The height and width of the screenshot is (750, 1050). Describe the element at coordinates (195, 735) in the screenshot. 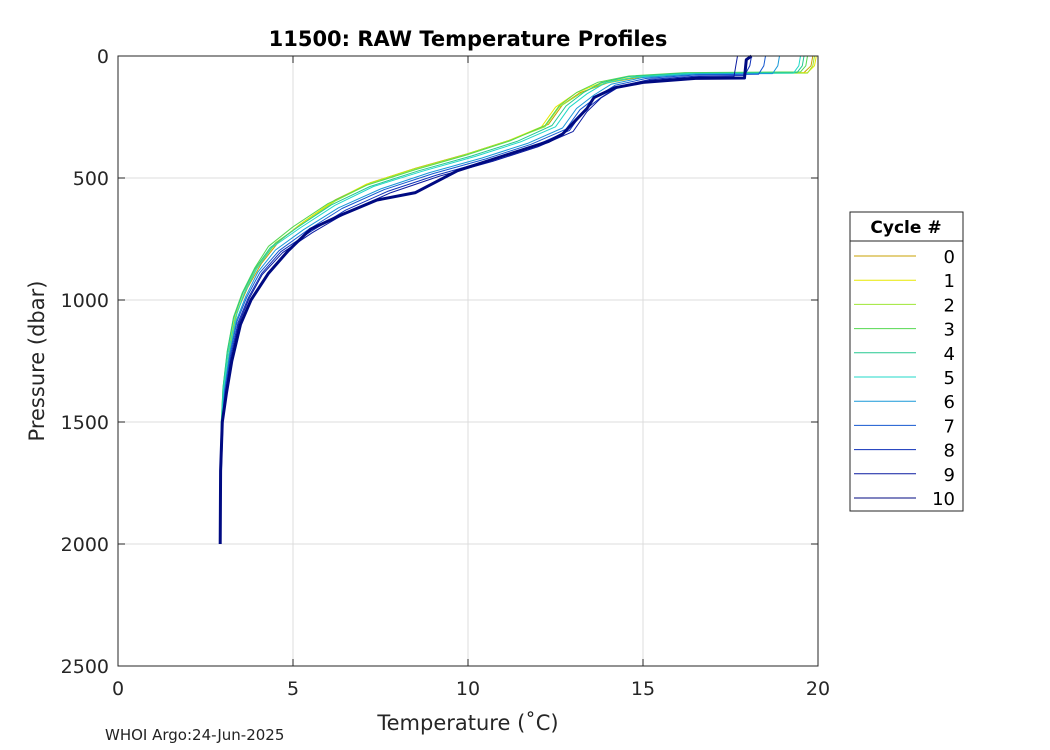

I see `footer-credit: WHOI Argo:24-Jun-2025` at that location.